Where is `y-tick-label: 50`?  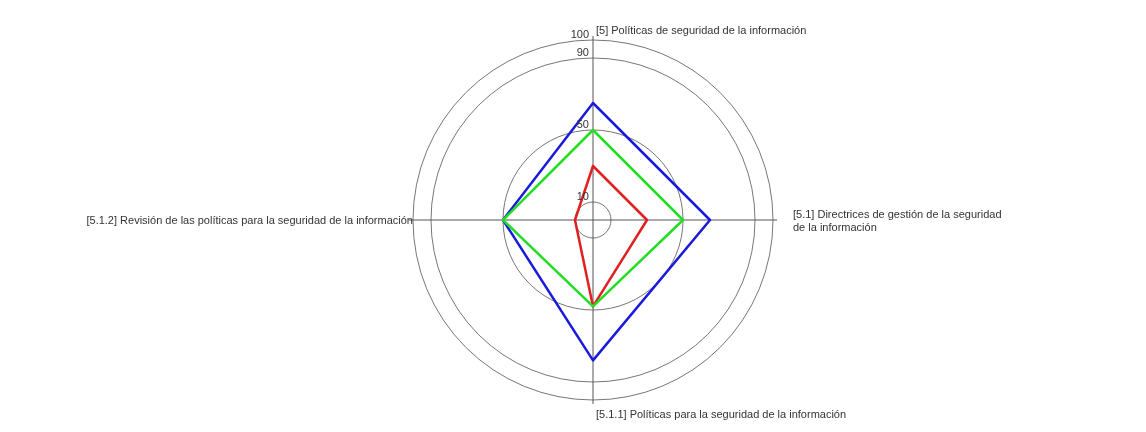 y-tick-label: 50 is located at coordinates (582, 124).